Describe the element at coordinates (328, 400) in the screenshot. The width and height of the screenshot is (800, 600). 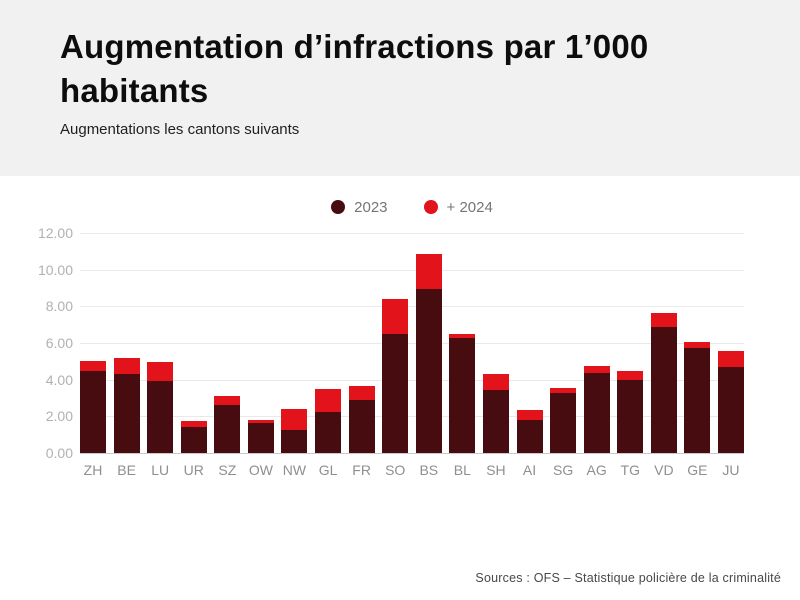
I see `bar-segment-2024-GL` at that location.